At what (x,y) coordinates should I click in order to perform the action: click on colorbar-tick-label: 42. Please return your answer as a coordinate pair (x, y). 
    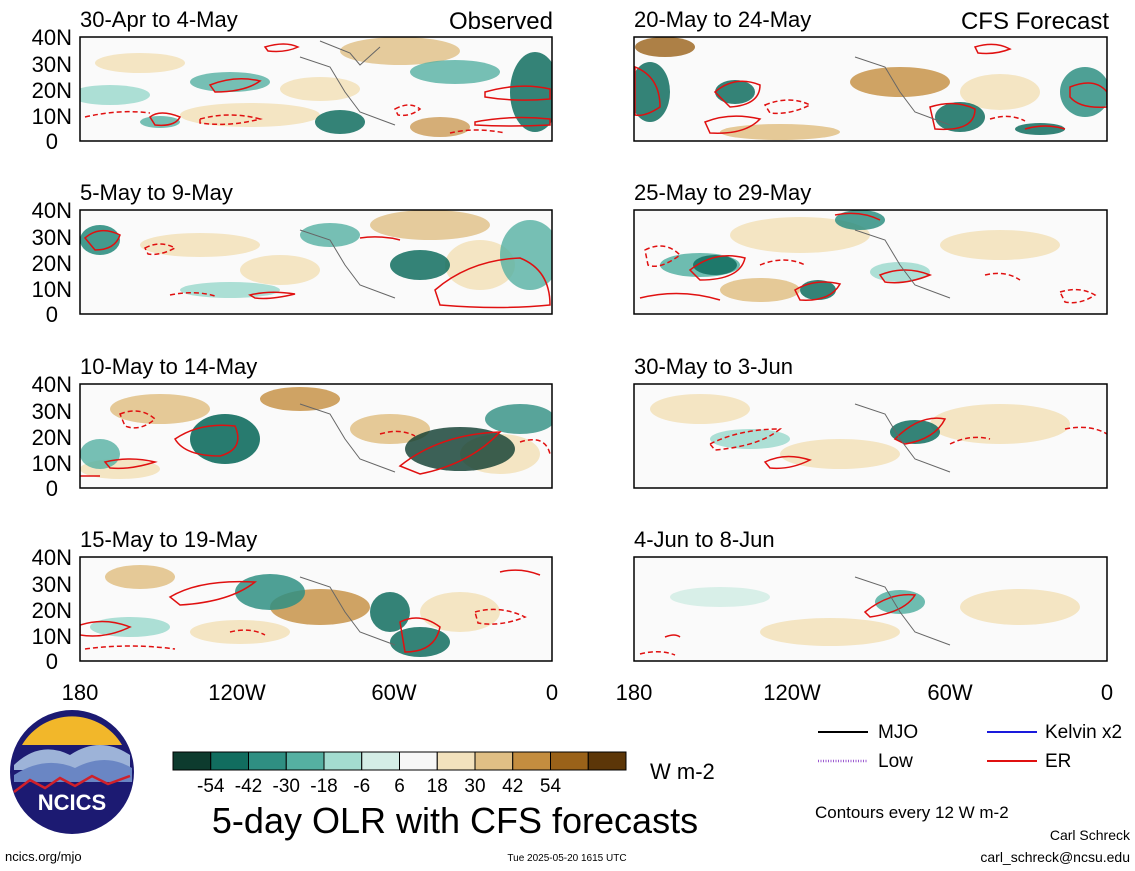
    Looking at the image, I should click on (512, 786).